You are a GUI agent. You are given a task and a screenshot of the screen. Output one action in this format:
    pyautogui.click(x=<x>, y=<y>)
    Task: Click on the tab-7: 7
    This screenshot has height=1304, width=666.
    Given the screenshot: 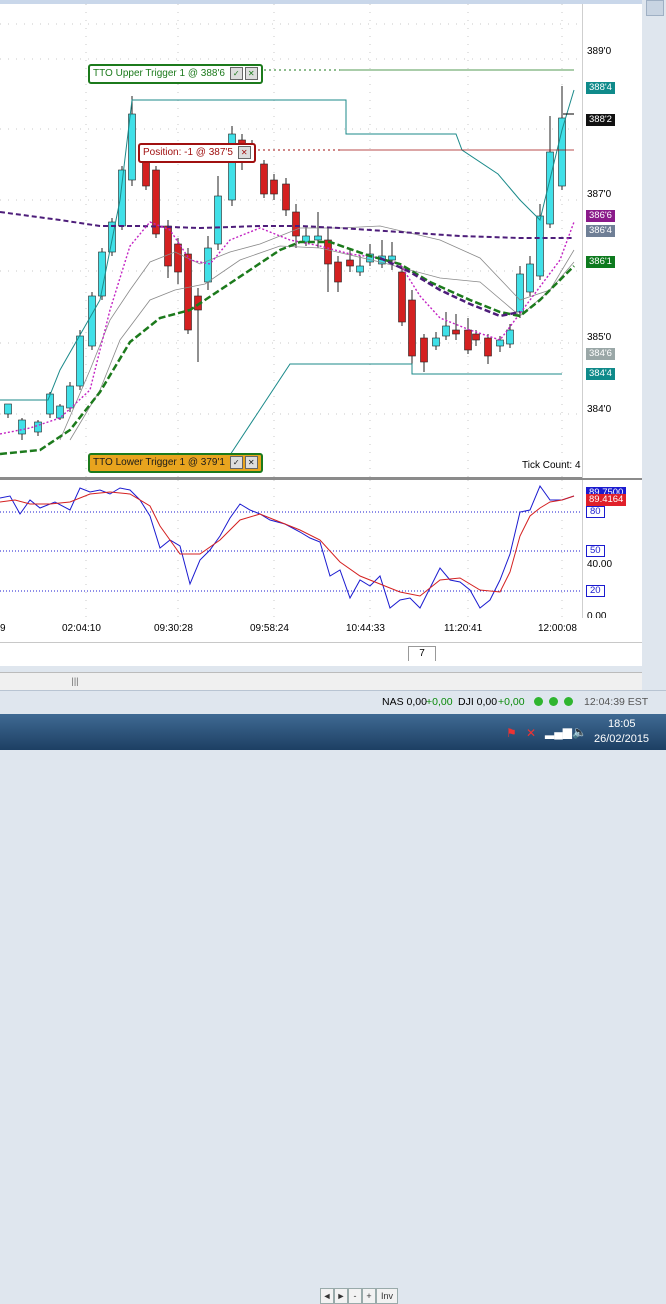 What is the action you would take?
    pyautogui.click(x=422, y=653)
    